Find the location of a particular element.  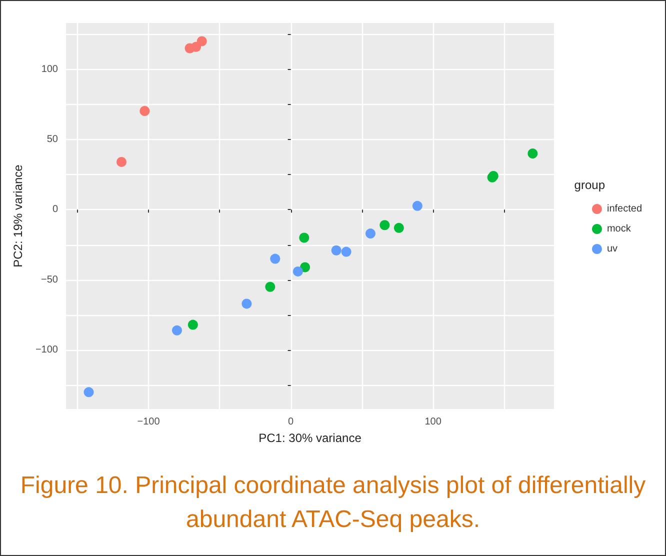

y-axis-title: PC2: 19% variance is located at coordinates (18, 216).